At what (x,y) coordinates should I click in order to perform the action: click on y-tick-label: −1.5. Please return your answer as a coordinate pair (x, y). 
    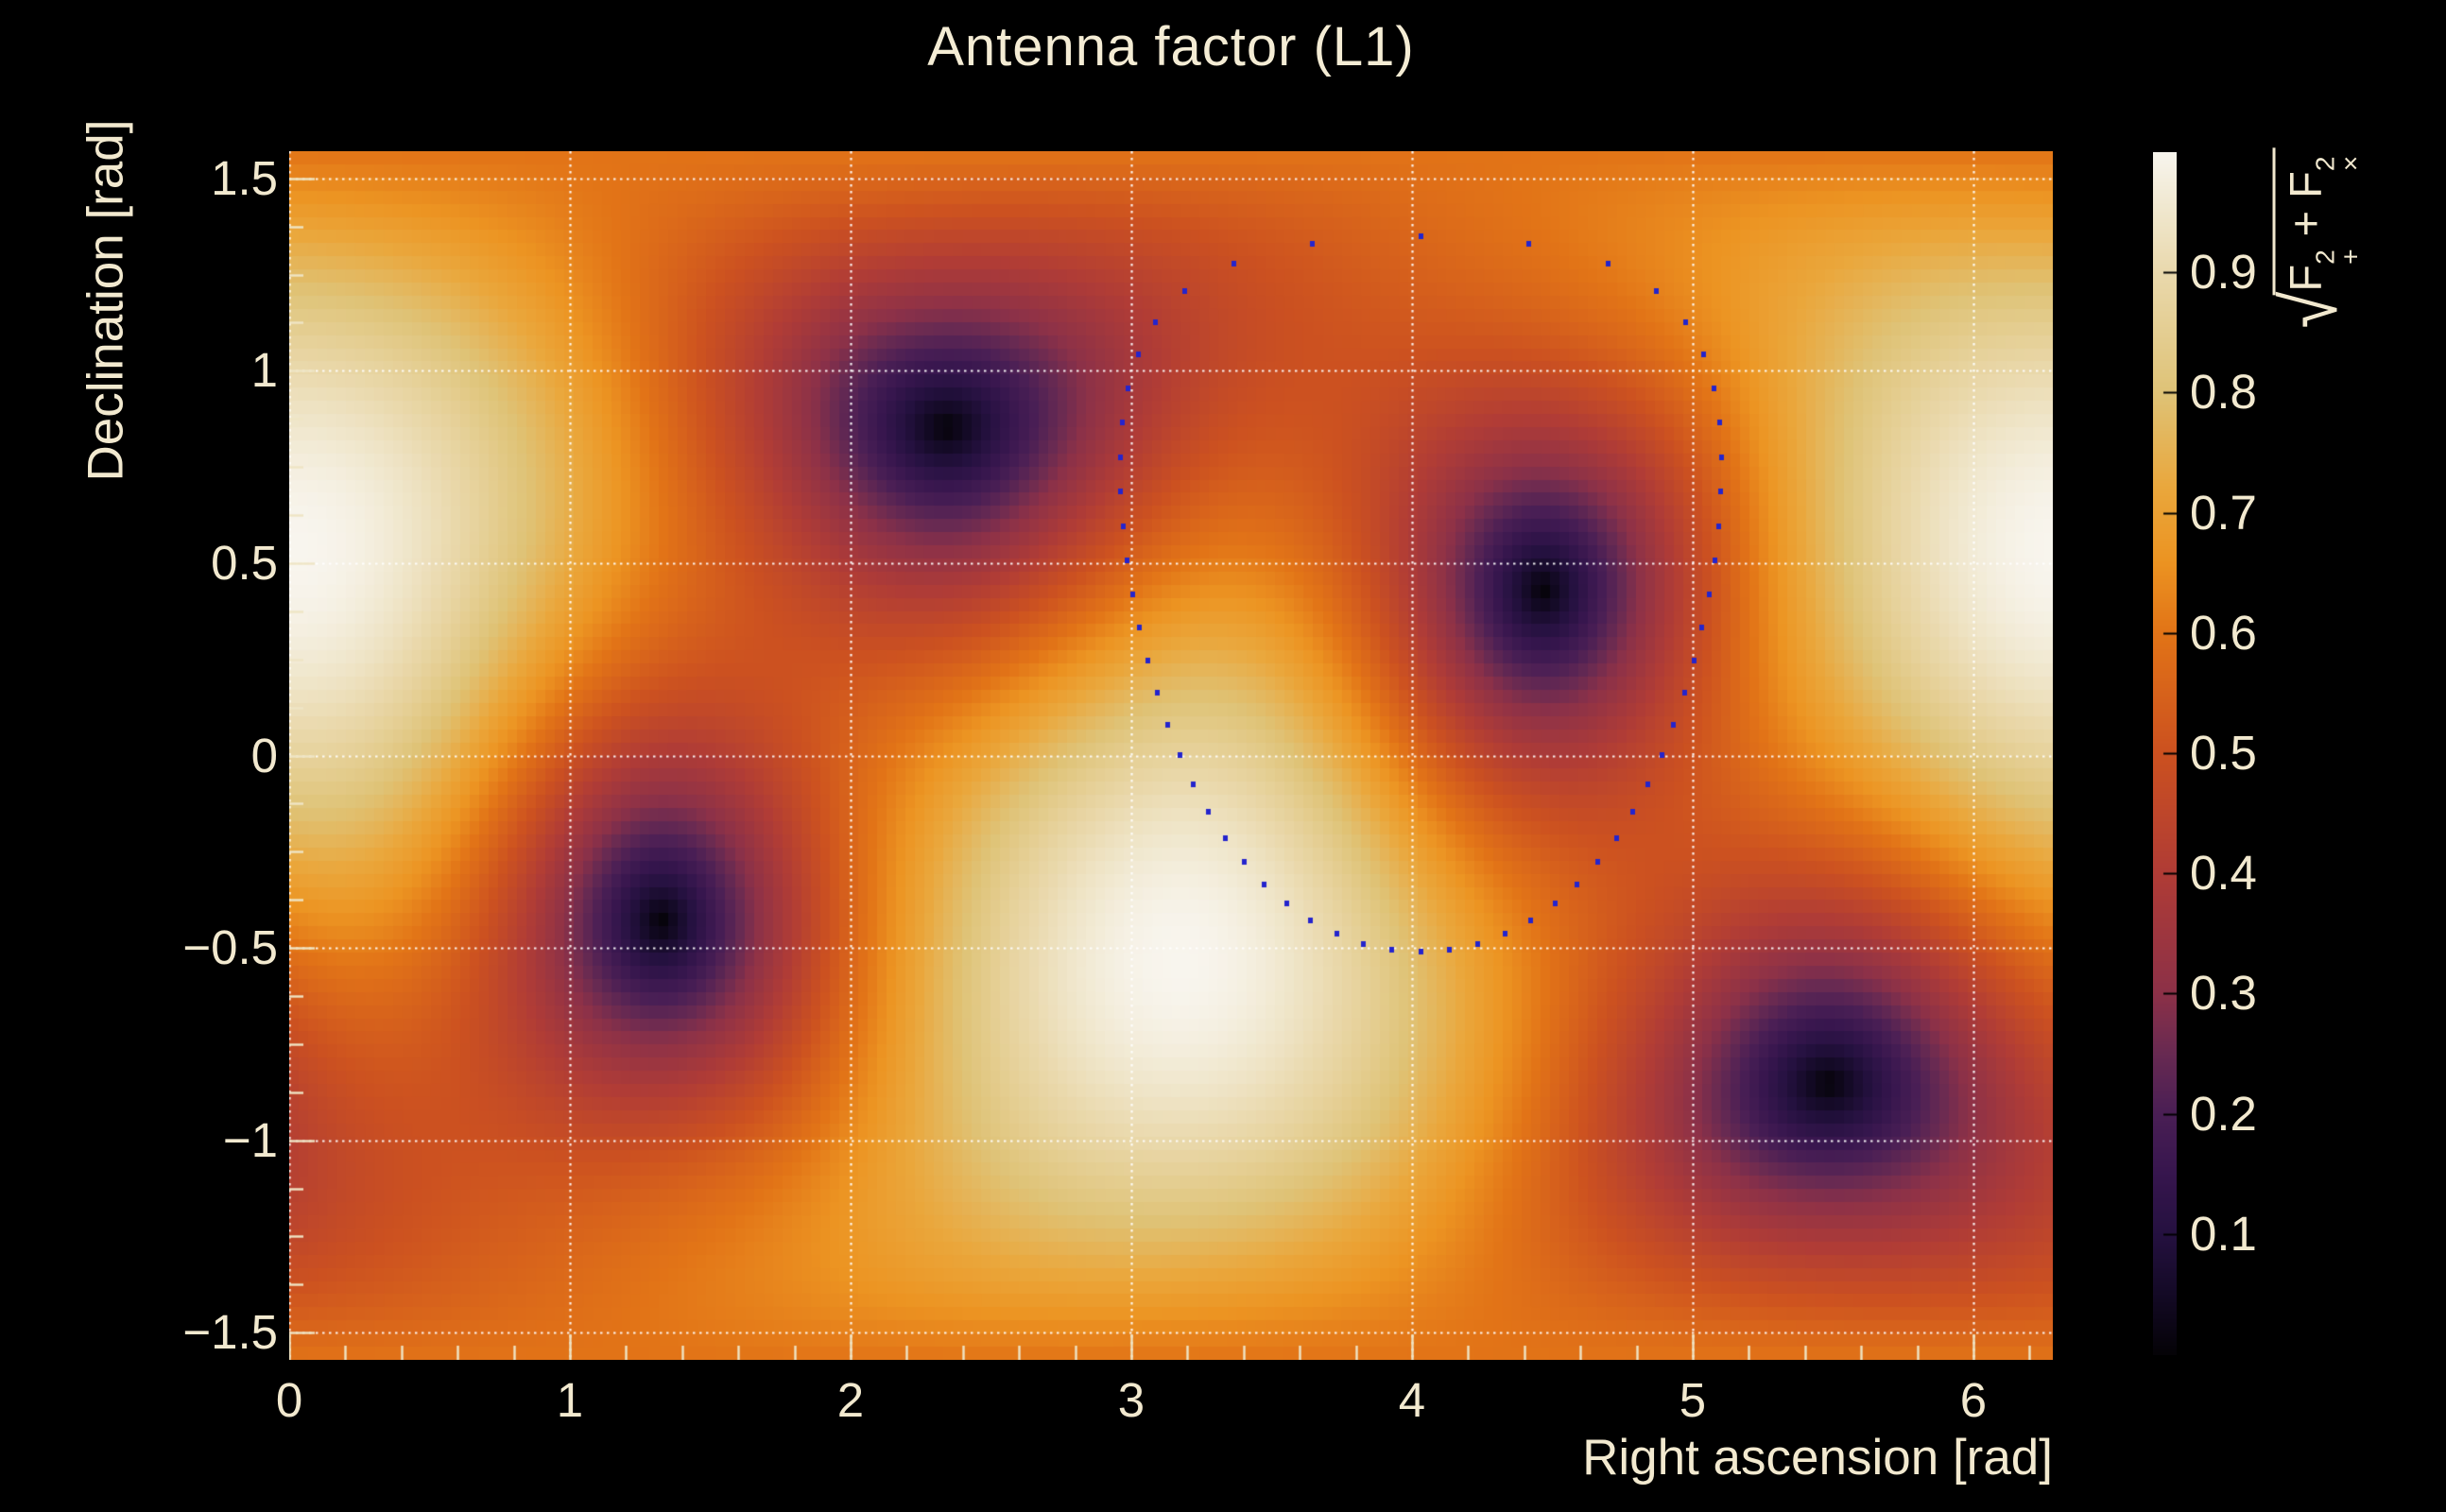
    Looking at the image, I should click on (230, 1332).